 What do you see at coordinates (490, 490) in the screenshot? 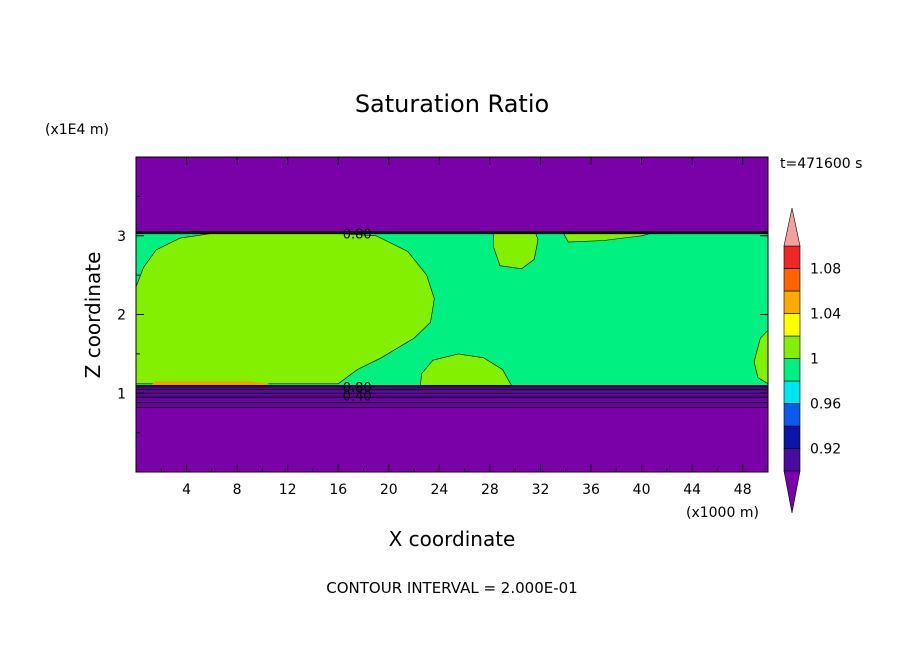
I see `x-tick-label: 28` at bounding box center [490, 490].